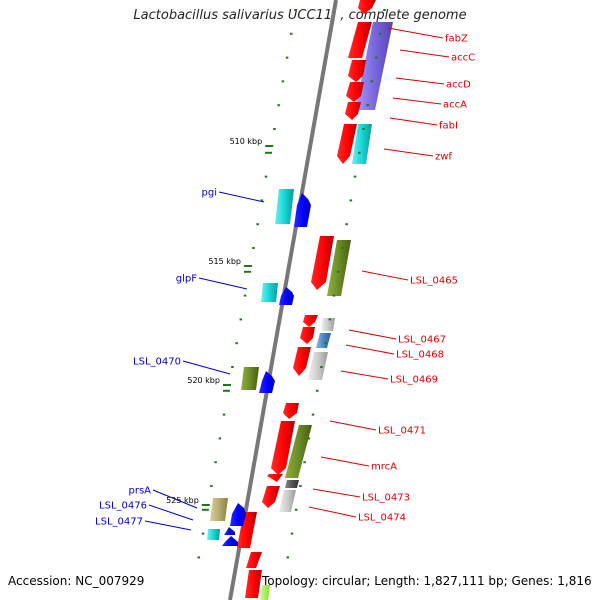 The image size is (600, 600). Describe the element at coordinates (302, 210) in the screenshot. I see `gene-pgi` at that location.